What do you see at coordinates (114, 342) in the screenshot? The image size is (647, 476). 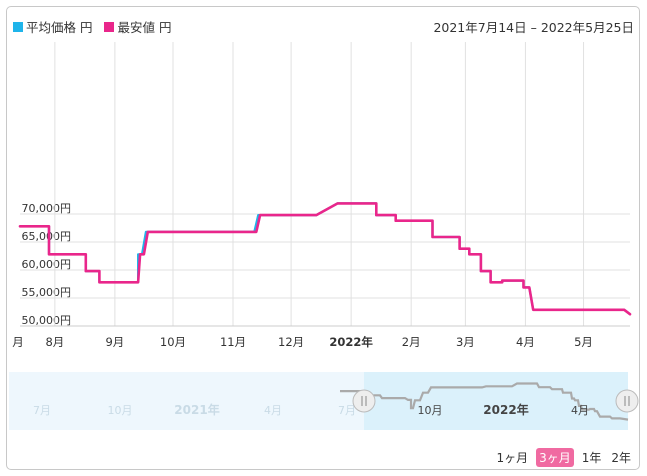 I see `x-tick-label: 9月` at bounding box center [114, 342].